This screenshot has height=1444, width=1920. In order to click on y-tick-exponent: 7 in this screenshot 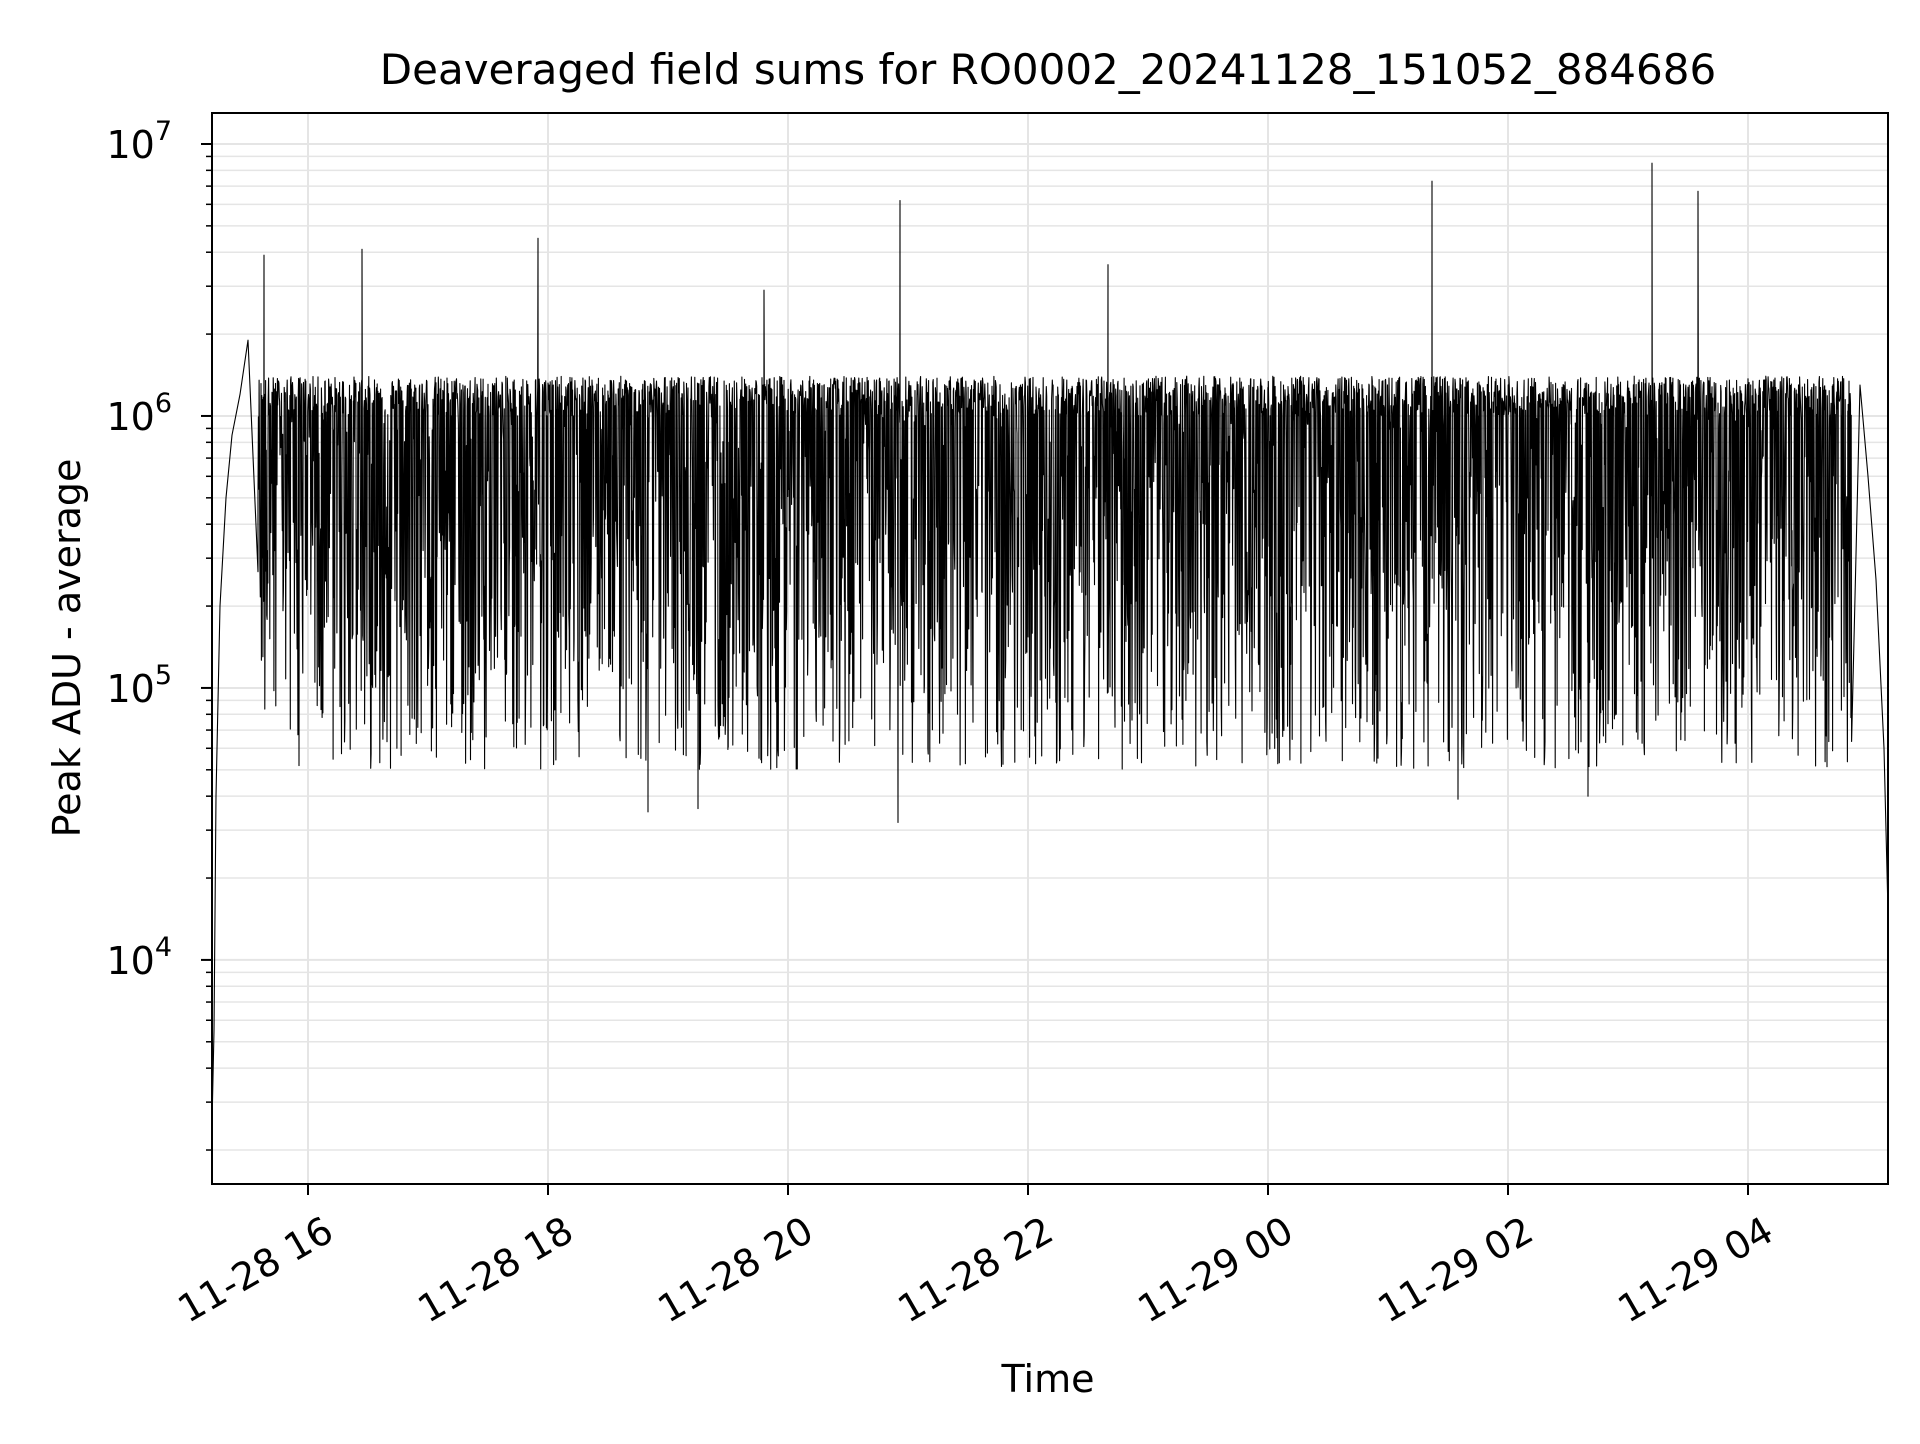, I will do `click(163, 131)`.